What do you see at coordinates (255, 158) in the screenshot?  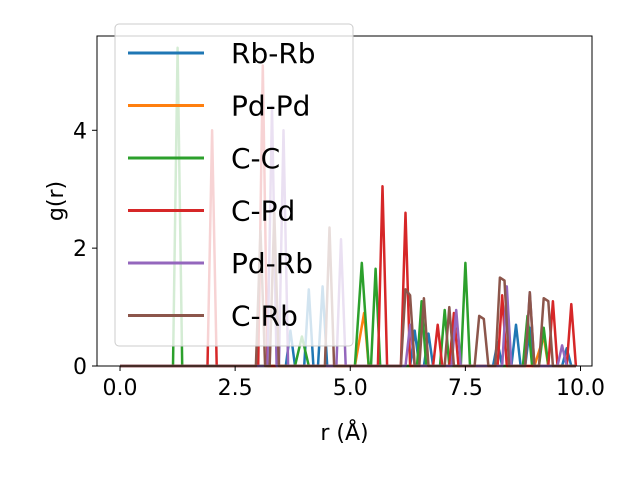 I see `legend-label-2: C-C` at bounding box center [255, 158].